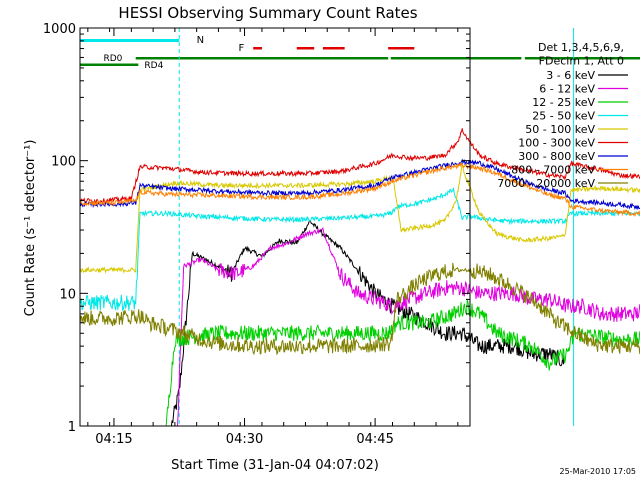 This screenshot has width=640, height=480. Describe the element at coordinates (200, 40) in the screenshot. I see `flag-label-n: N` at that location.